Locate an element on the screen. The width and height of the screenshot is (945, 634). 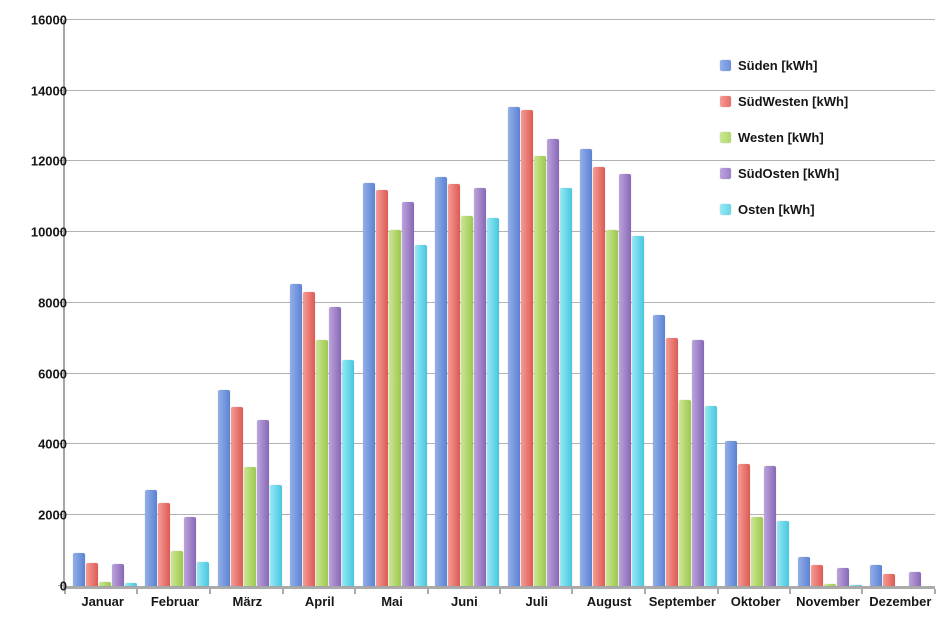
bar-suedosten-juli is located at coordinates (552, 362).